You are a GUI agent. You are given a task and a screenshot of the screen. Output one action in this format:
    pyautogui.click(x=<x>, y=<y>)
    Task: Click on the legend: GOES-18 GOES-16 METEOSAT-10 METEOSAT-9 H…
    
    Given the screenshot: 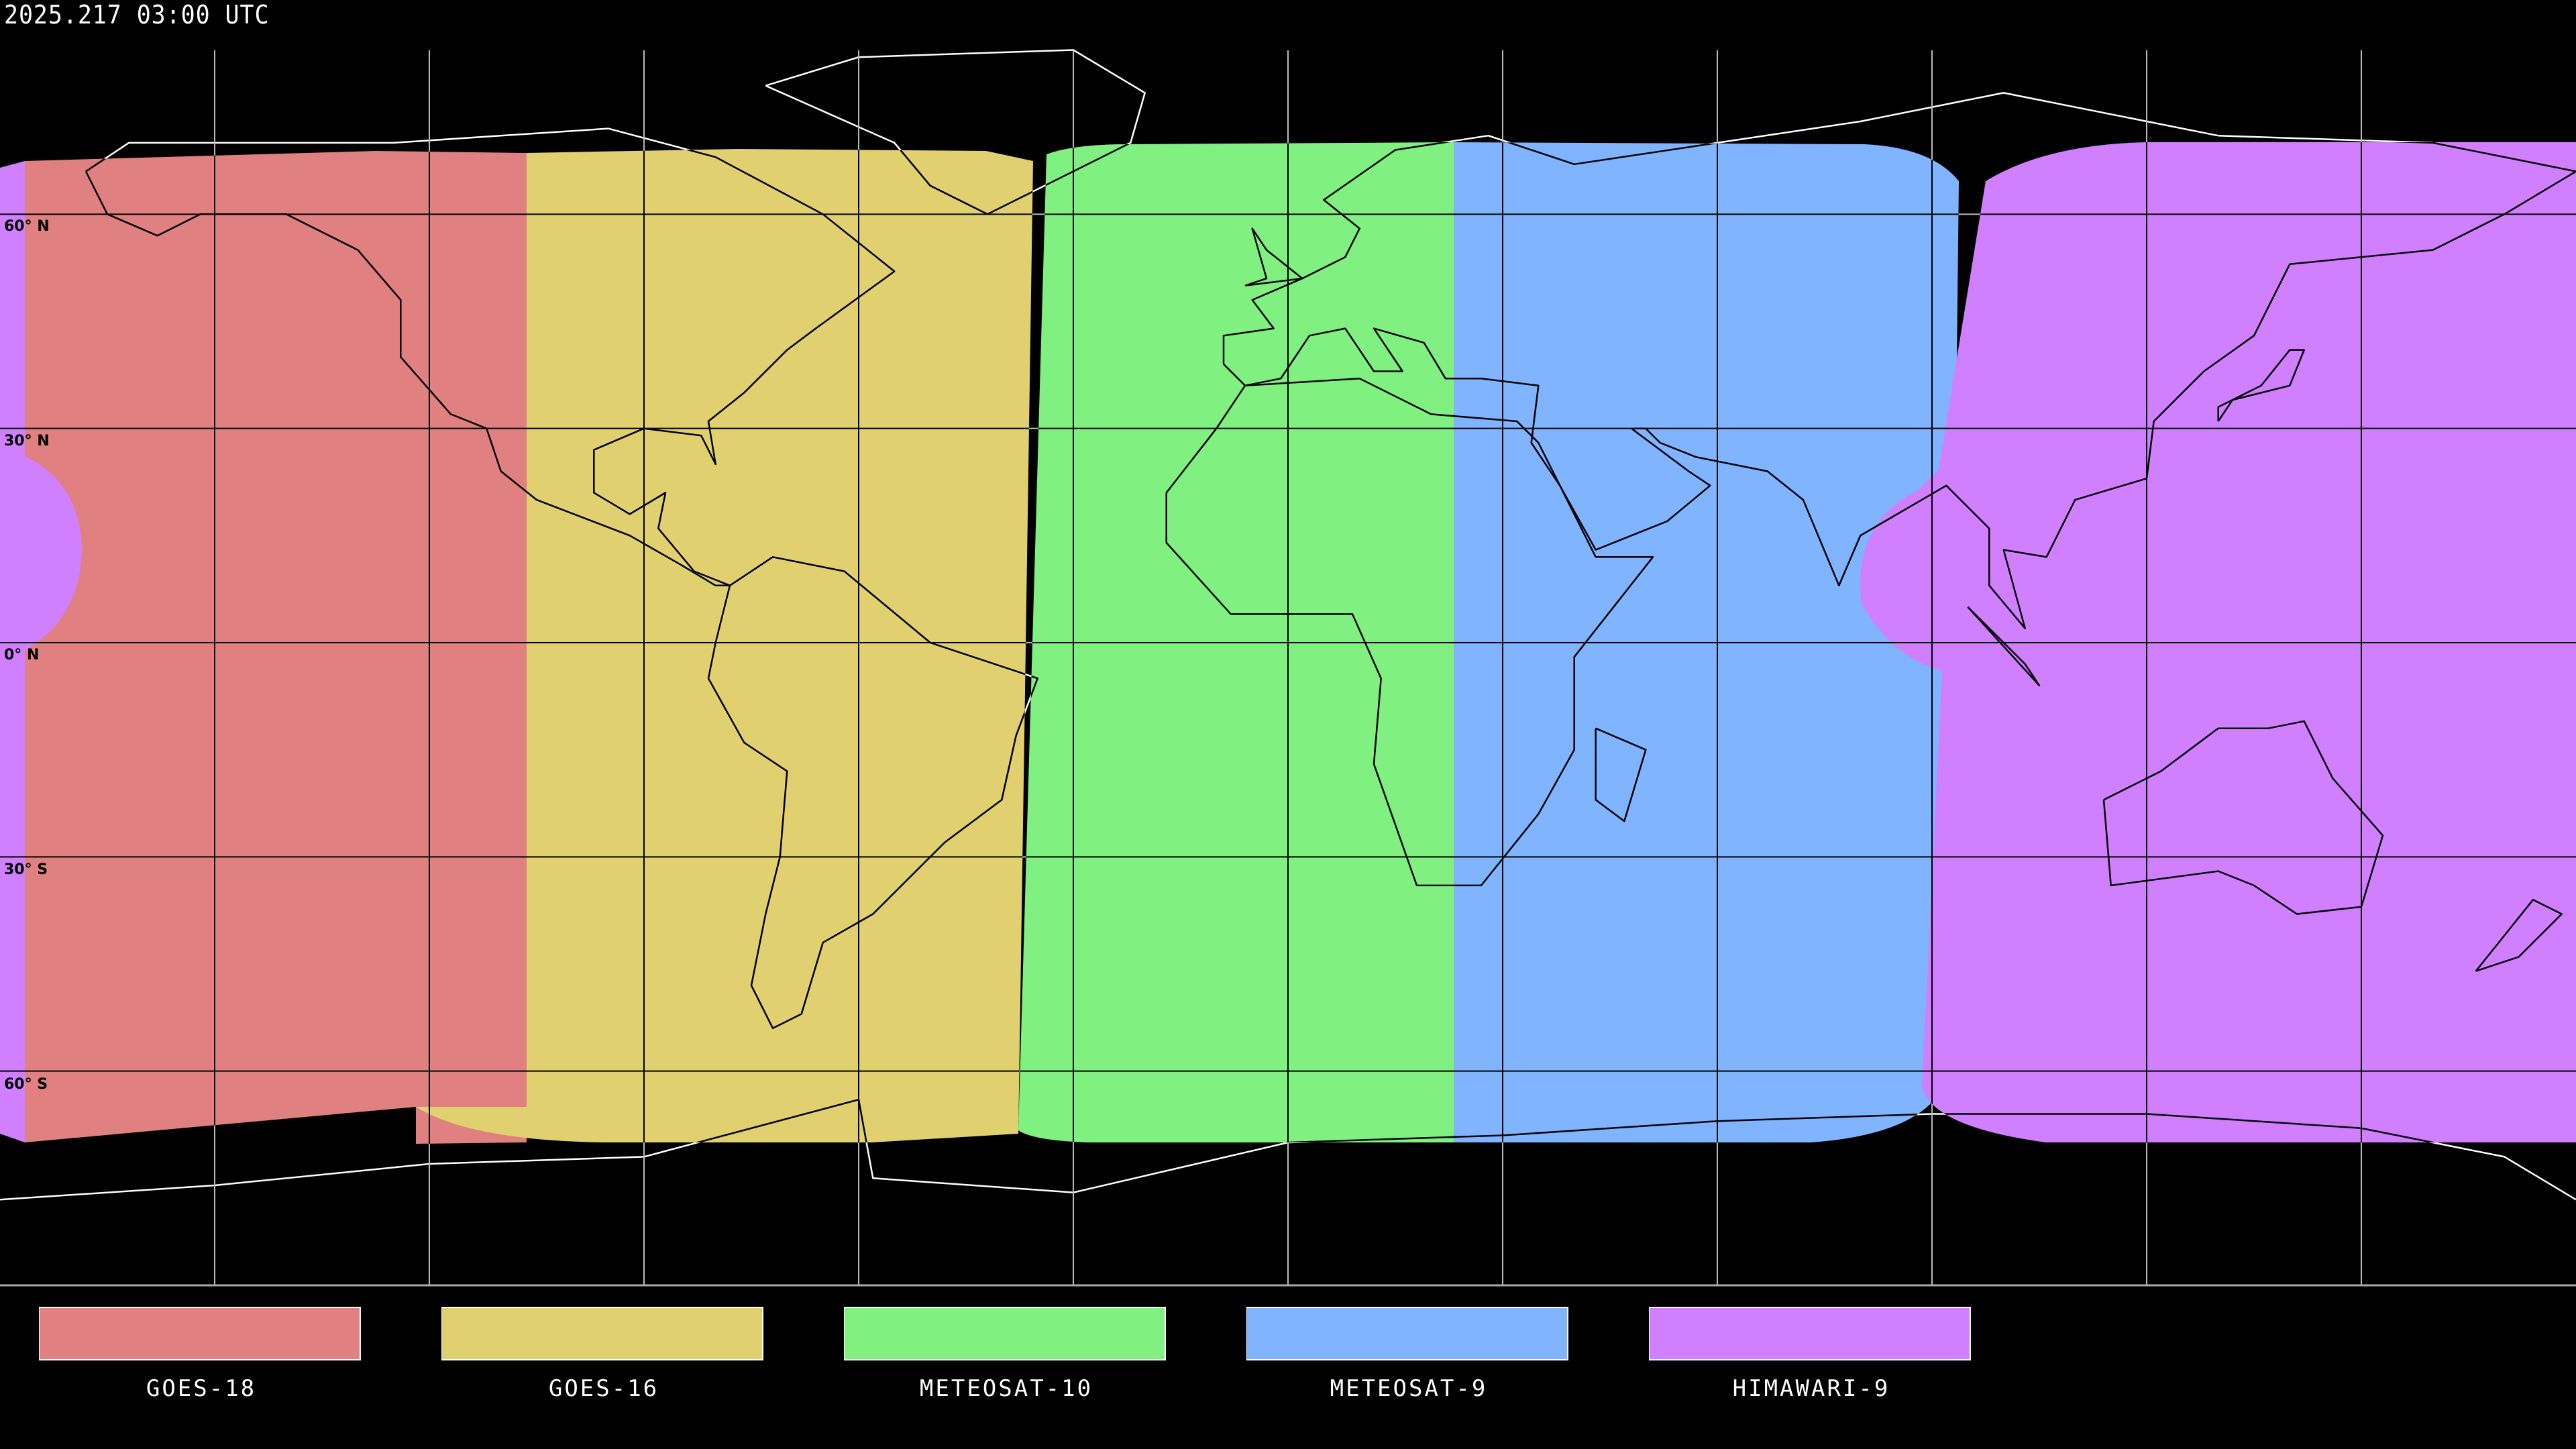 What is the action you would take?
    pyautogui.click(x=1288, y=1374)
    